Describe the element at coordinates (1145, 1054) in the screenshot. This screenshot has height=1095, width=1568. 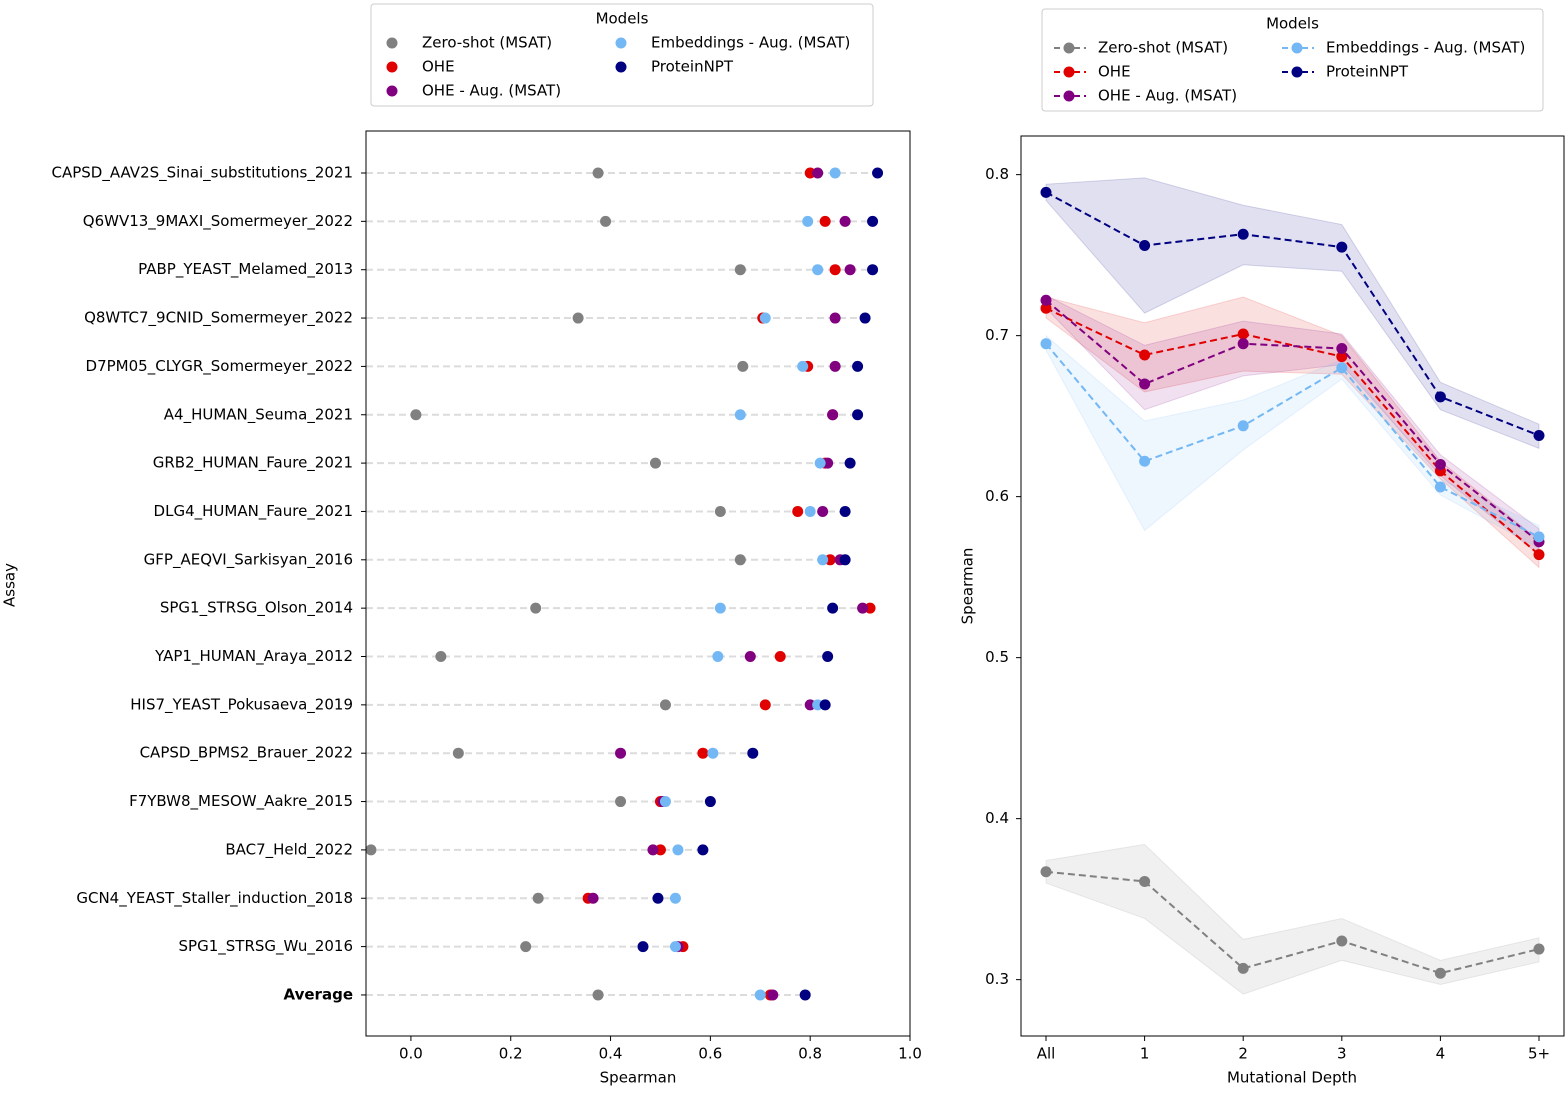
I see `x-tick-label: 1` at that location.